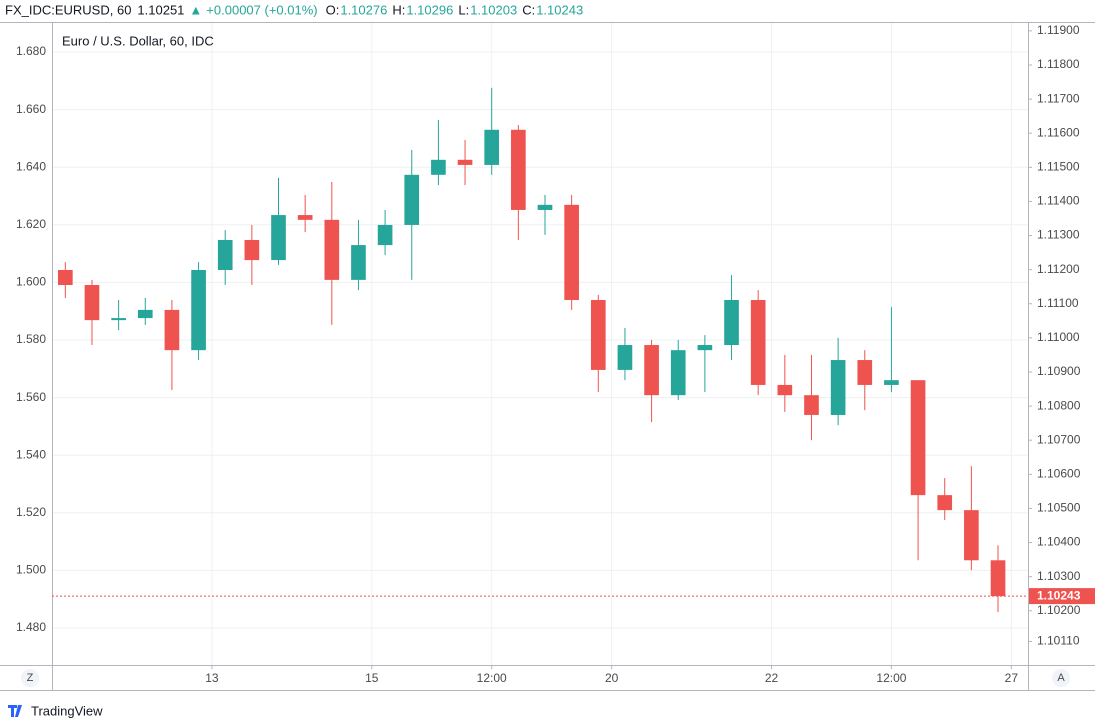 This screenshot has width=1095, height=723. What do you see at coordinates (1059, 595) in the screenshot?
I see `last-price-label: 1.10243` at bounding box center [1059, 595].